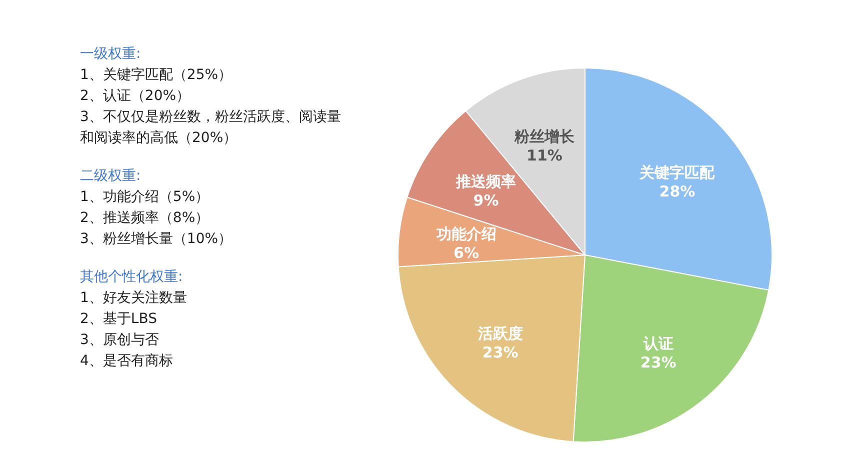  What do you see at coordinates (145, 218) in the screenshot?
I see `text: 2、推送频率（8%）` at bounding box center [145, 218].